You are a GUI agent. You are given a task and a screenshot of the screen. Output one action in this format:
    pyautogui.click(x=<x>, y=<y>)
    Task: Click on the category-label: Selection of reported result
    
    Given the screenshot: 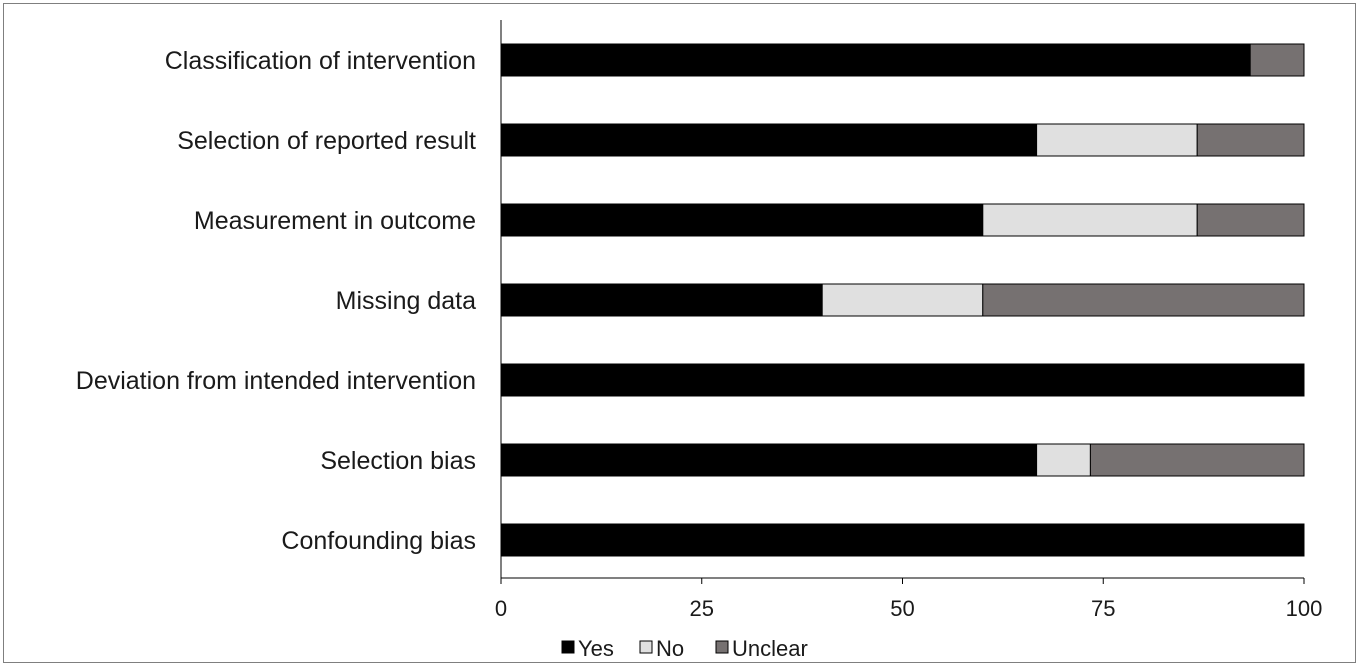 What is the action you would take?
    pyautogui.click(x=326, y=141)
    